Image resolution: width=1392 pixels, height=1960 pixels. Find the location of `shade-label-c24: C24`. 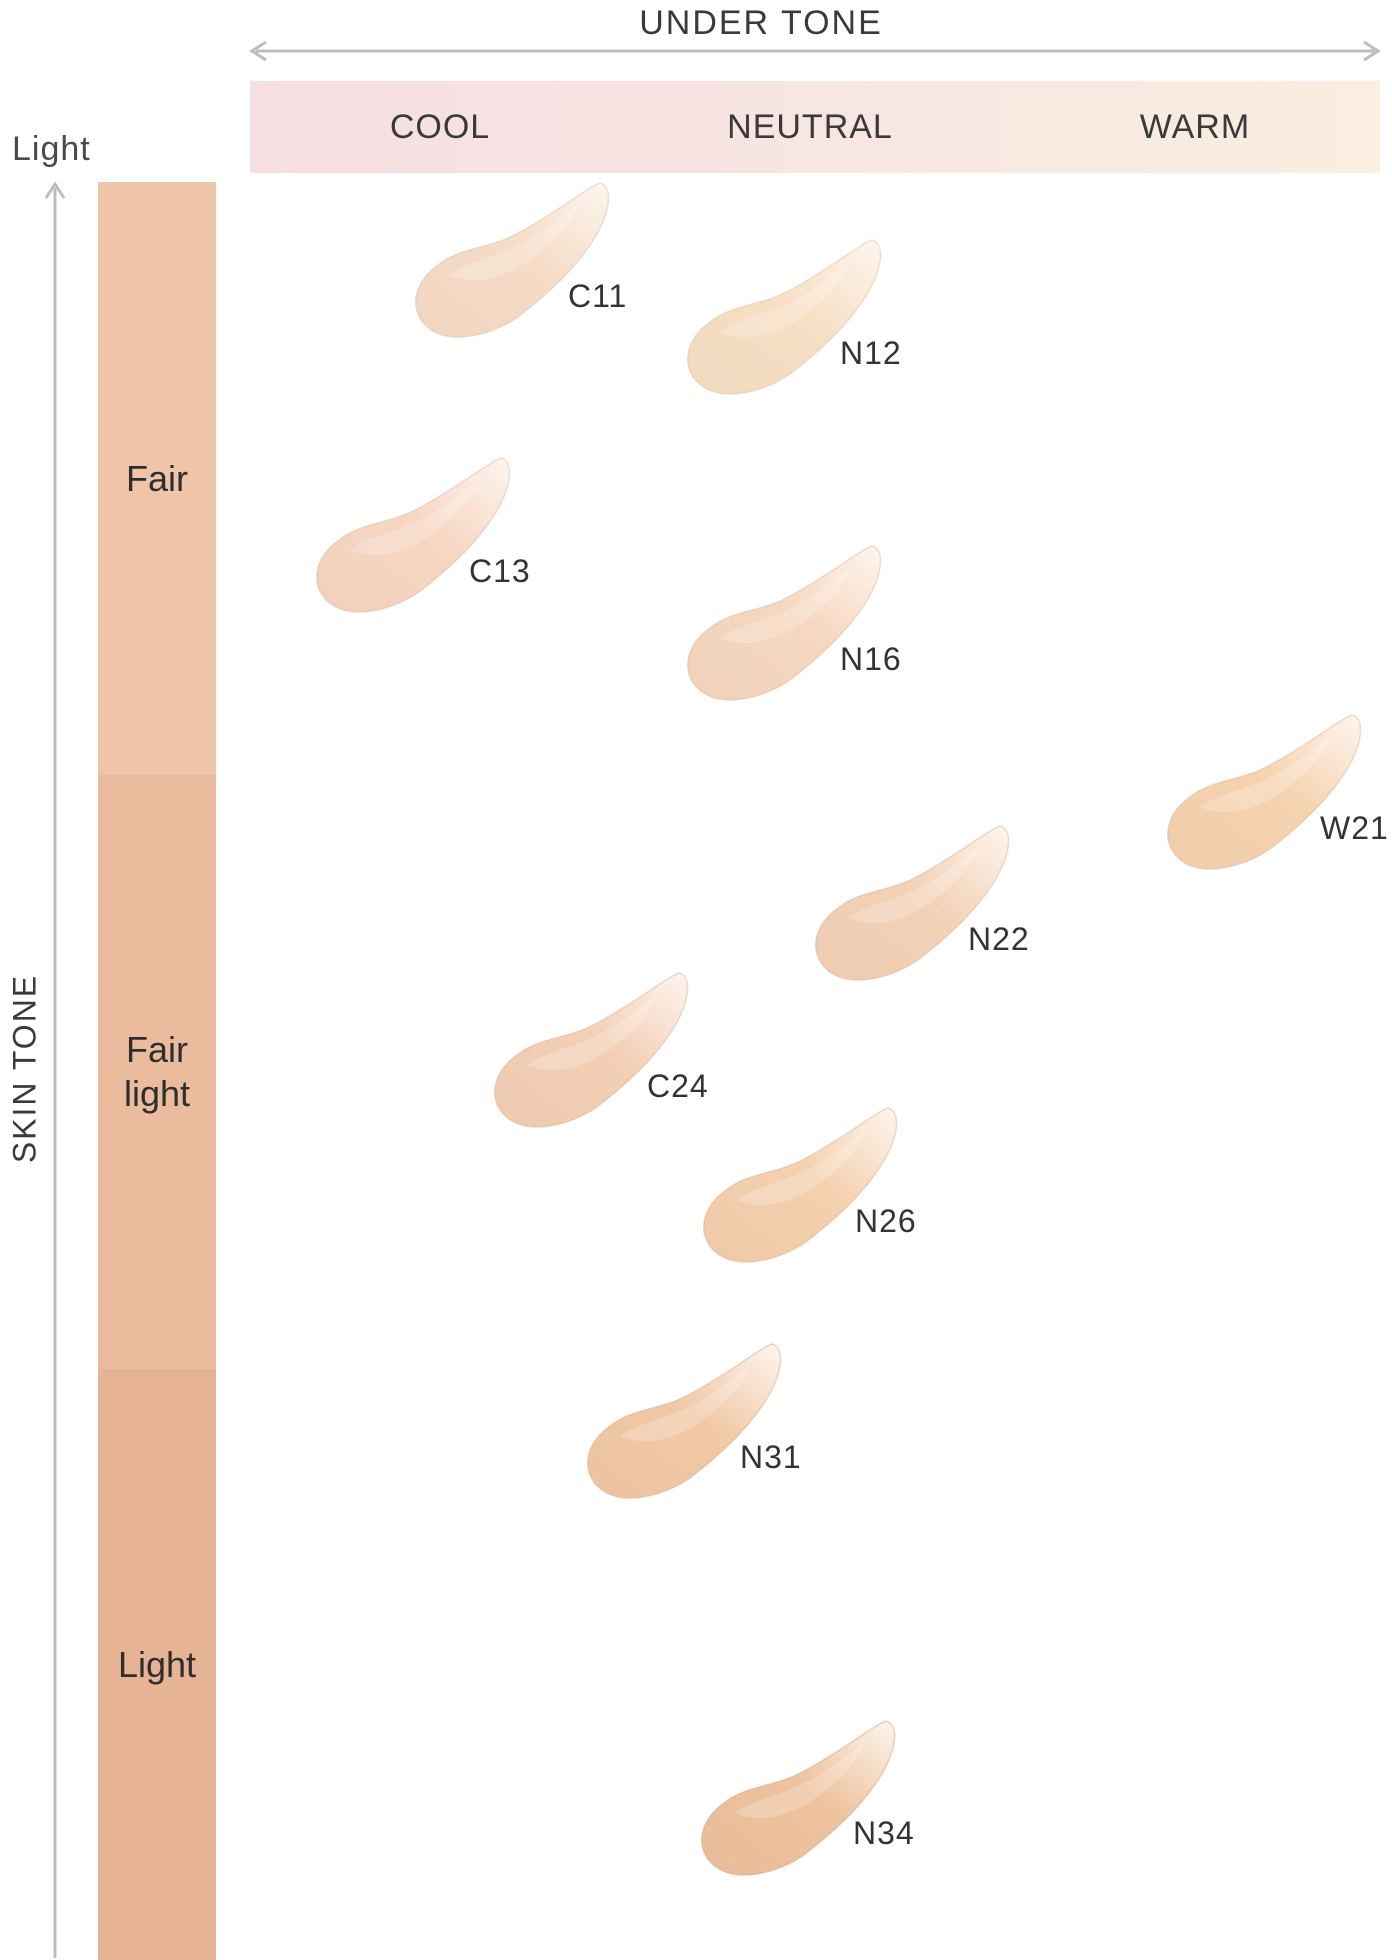

shade-label-c24: C24 is located at coordinates (678, 1086).